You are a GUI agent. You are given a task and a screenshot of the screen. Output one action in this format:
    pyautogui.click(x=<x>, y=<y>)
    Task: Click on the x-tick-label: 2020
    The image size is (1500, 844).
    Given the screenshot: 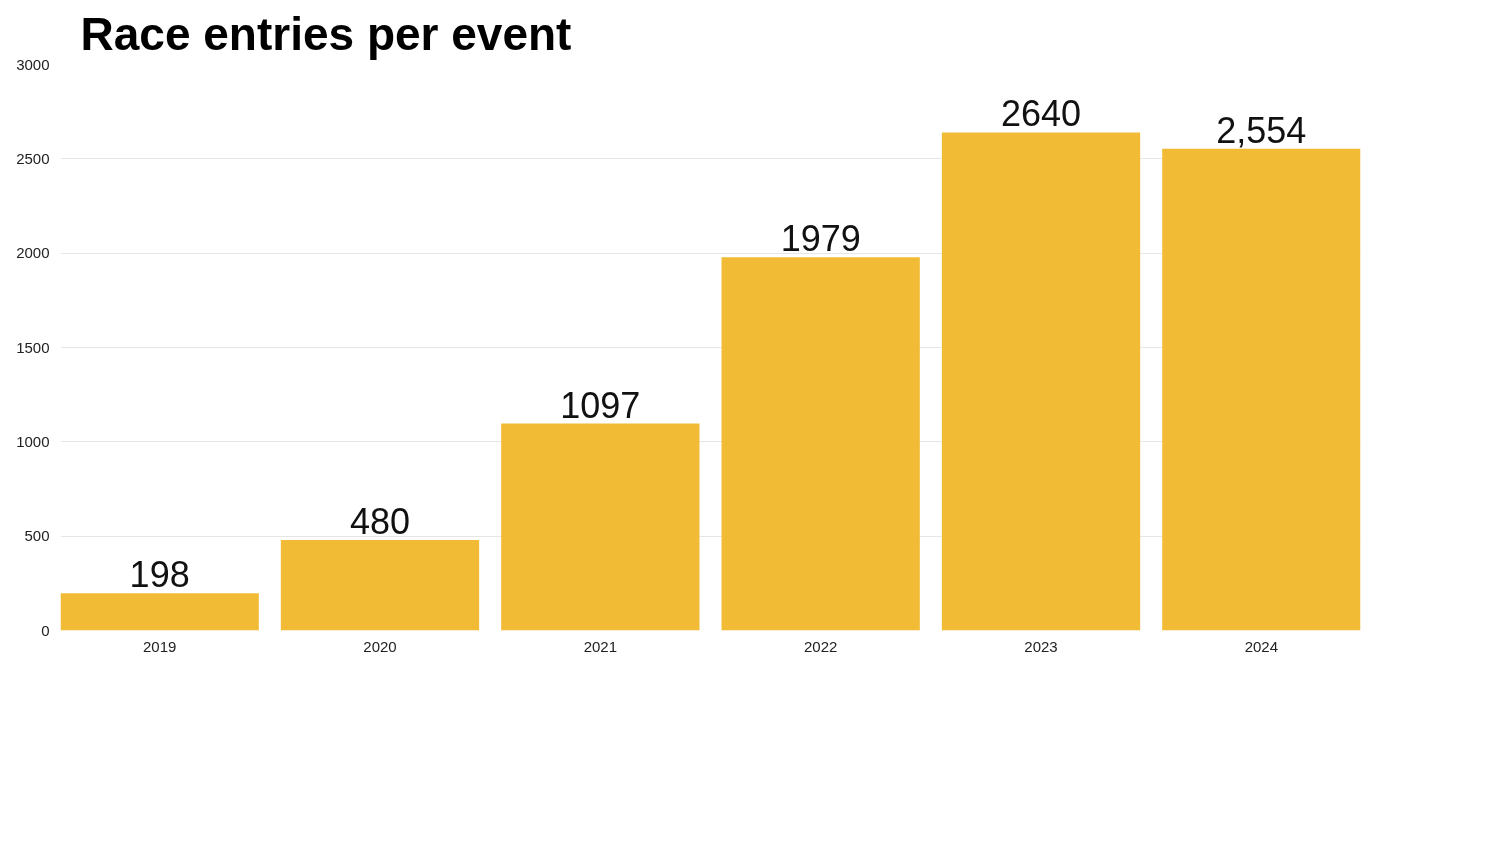 What is the action you would take?
    pyautogui.click(x=380, y=646)
    